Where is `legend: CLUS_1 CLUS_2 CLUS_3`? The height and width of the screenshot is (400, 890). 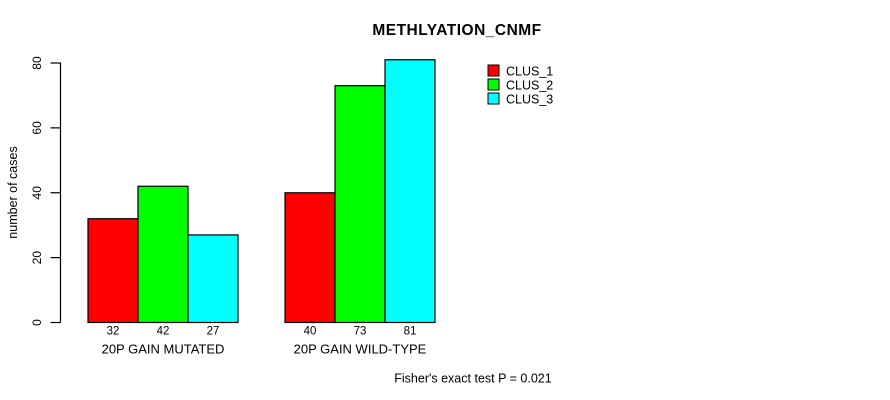 legend: CLUS_1 CLUS_2 CLUS_3 is located at coordinates (520, 85).